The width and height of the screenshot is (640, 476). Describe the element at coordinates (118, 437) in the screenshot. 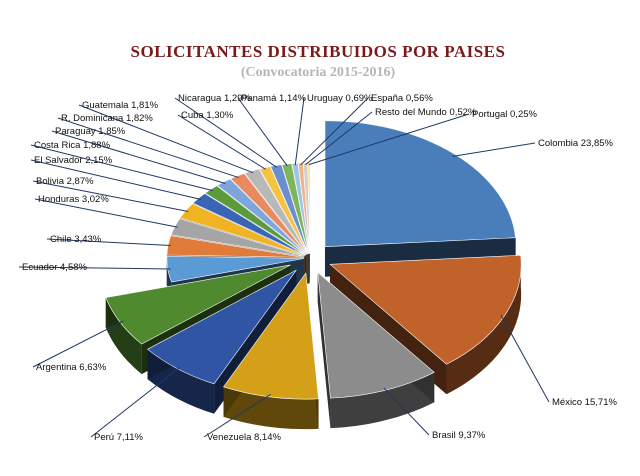

I see `slice-label-5: Perú 7,11%` at that location.